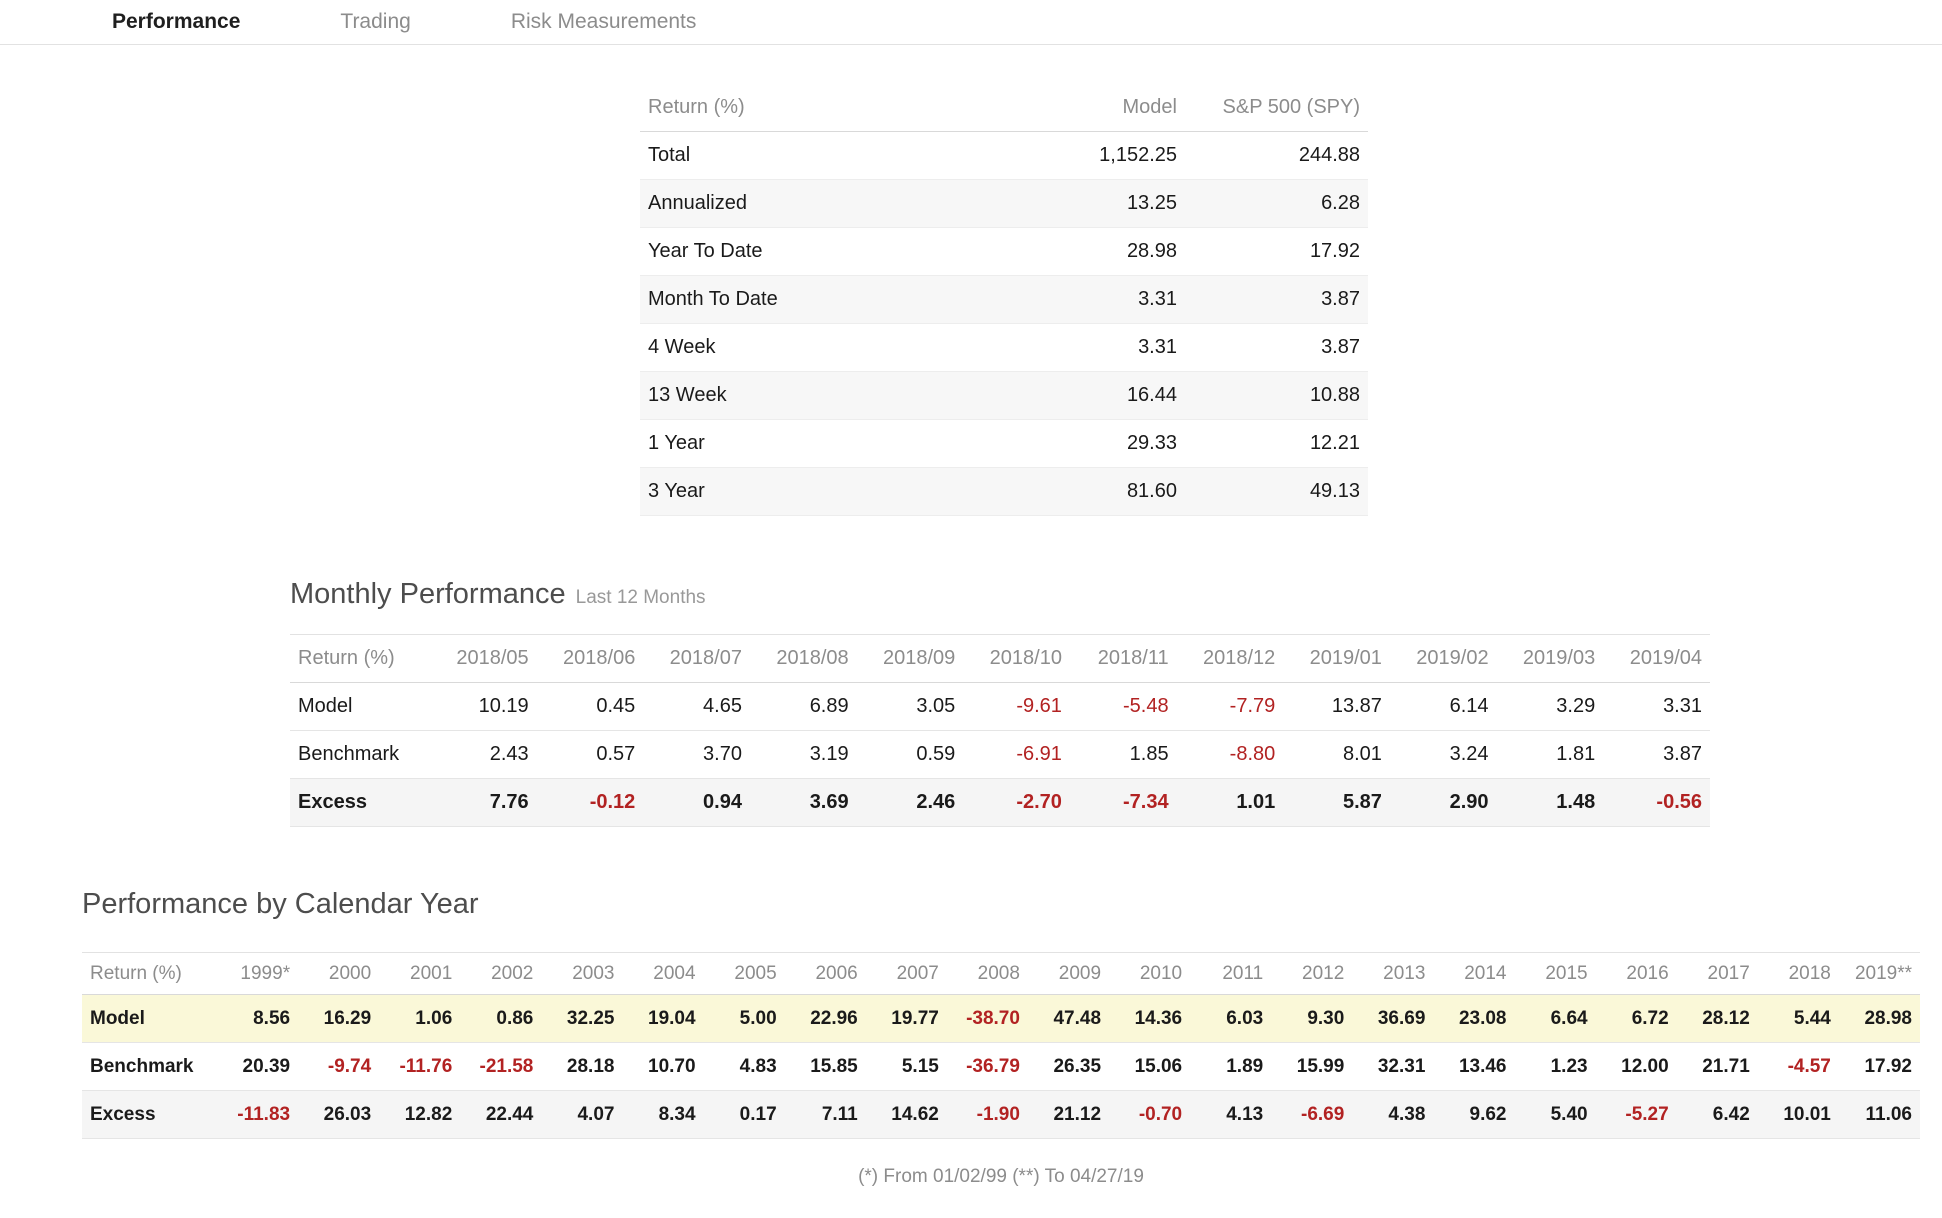 This screenshot has height=1218, width=1942. What do you see at coordinates (1474, 1018) in the screenshot?
I see `value-cell: 23.08` at bounding box center [1474, 1018].